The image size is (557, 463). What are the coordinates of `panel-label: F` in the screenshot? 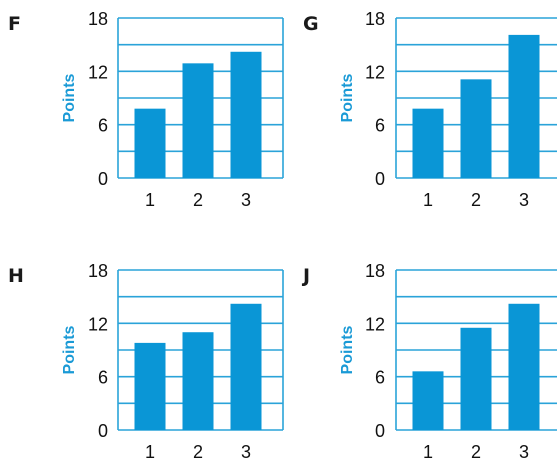 It's located at (14, 24).